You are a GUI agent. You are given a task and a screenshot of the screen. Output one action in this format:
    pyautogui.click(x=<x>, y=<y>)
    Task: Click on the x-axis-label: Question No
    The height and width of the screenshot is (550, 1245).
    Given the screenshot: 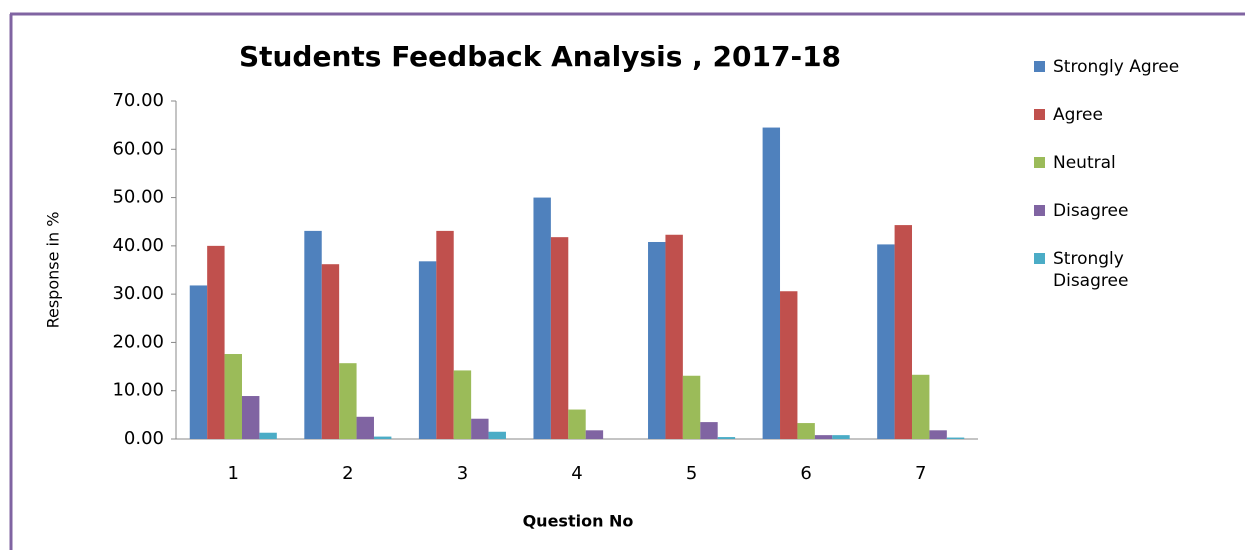 What is the action you would take?
    pyautogui.click(x=578, y=521)
    